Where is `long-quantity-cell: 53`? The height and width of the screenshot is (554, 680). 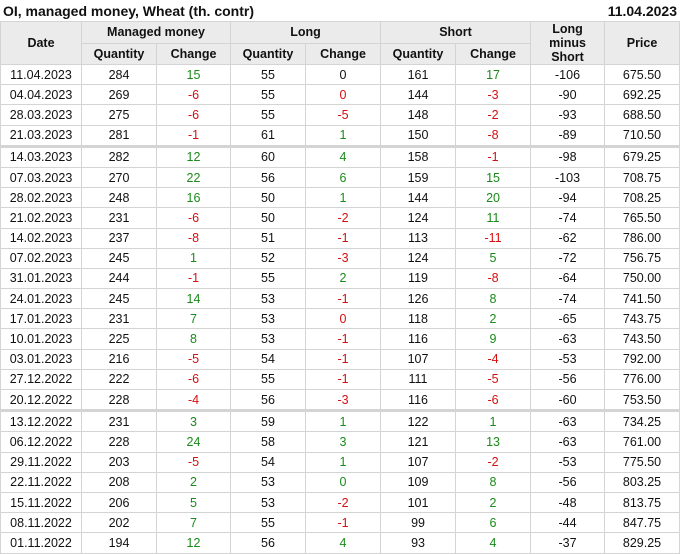 long-quantity-cell: 53 is located at coordinates (268, 502).